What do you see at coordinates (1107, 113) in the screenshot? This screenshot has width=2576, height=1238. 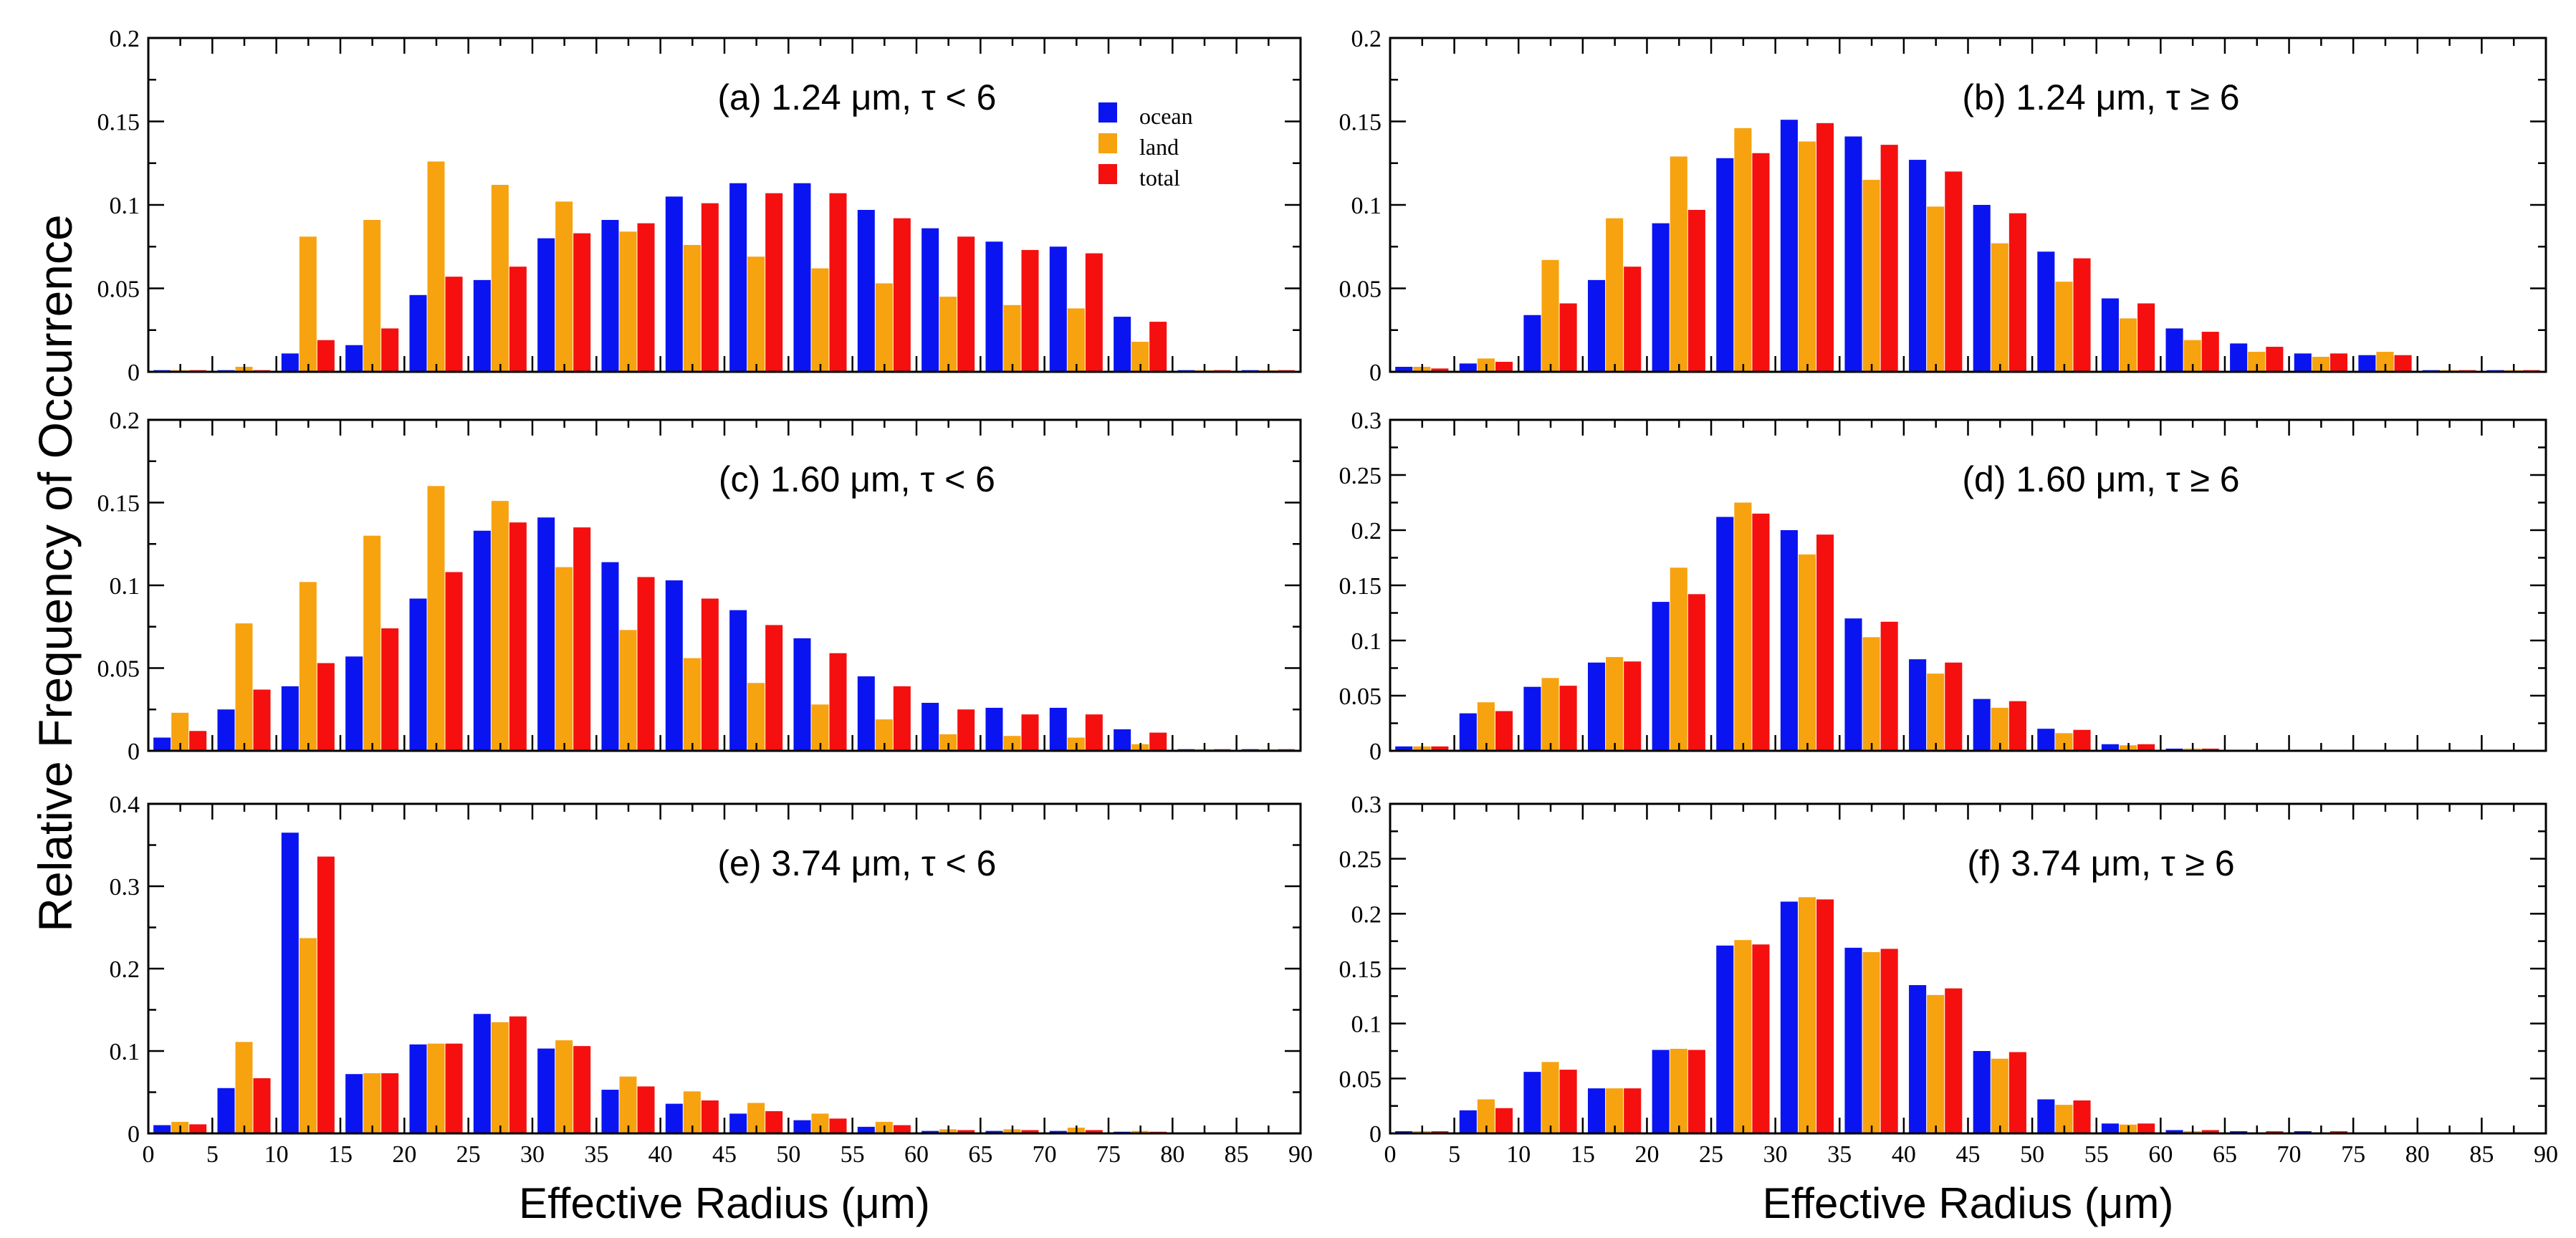 I see `legend-swatch-ocean` at bounding box center [1107, 113].